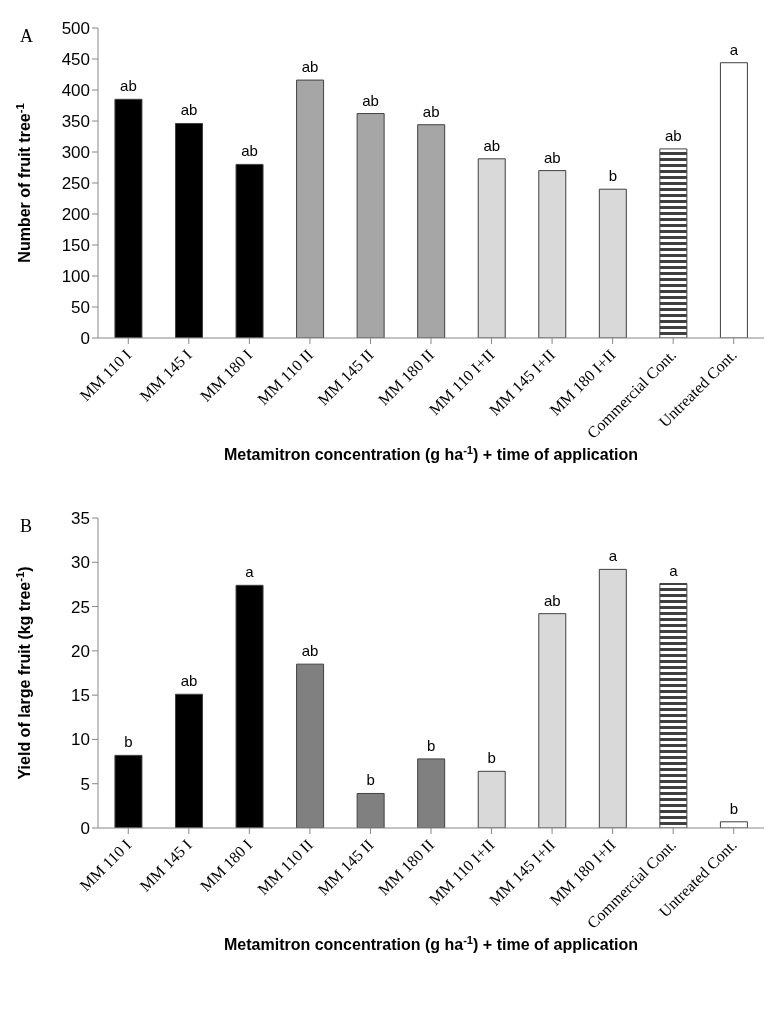 This screenshot has width=782, height=1011. What do you see at coordinates (26, 36) in the screenshot?
I see `chart-title: A` at bounding box center [26, 36].